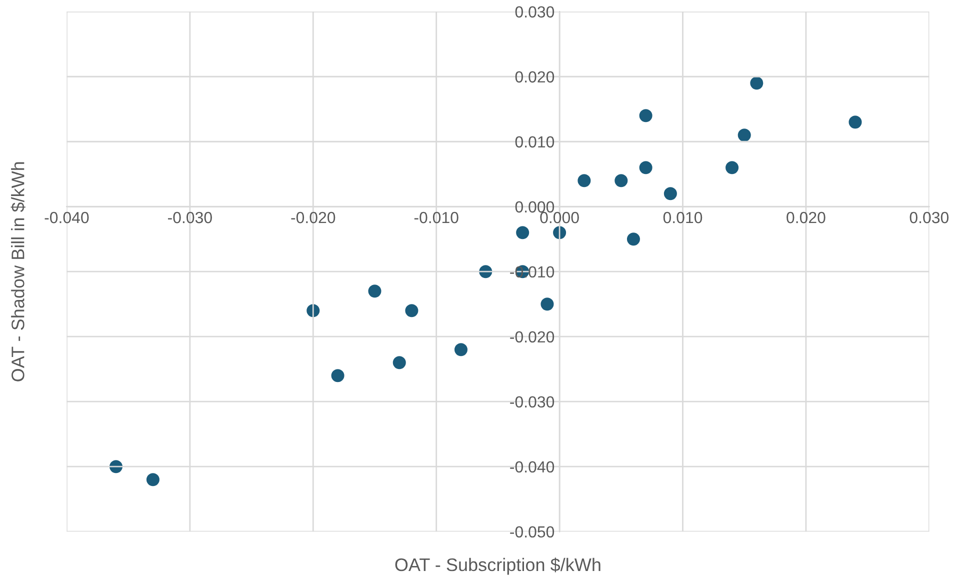  What do you see at coordinates (532, 532) in the screenshot?
I see `y-tick-label: -0.050` at bounding box center [532, 532].